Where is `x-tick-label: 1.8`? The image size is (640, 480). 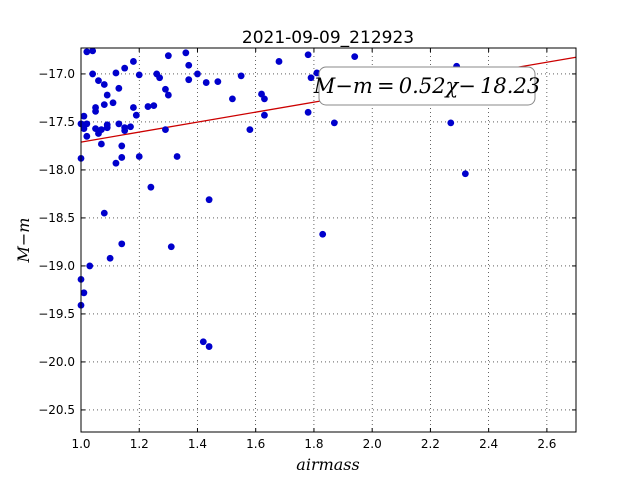 x-tick-label: 1.8 is located at coordinates (313, 444).